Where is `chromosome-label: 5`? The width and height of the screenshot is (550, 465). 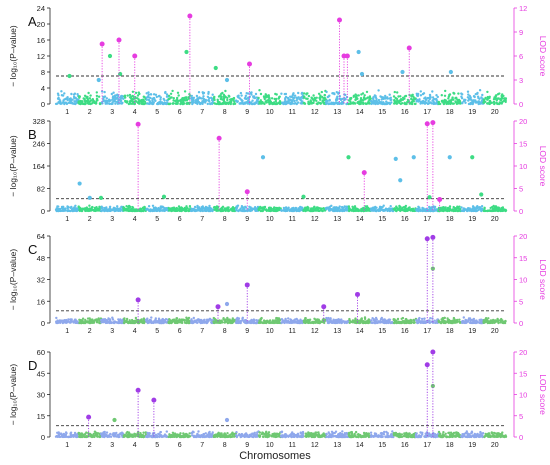
chromosome-label: 5 is located at coordinates (157, 219).